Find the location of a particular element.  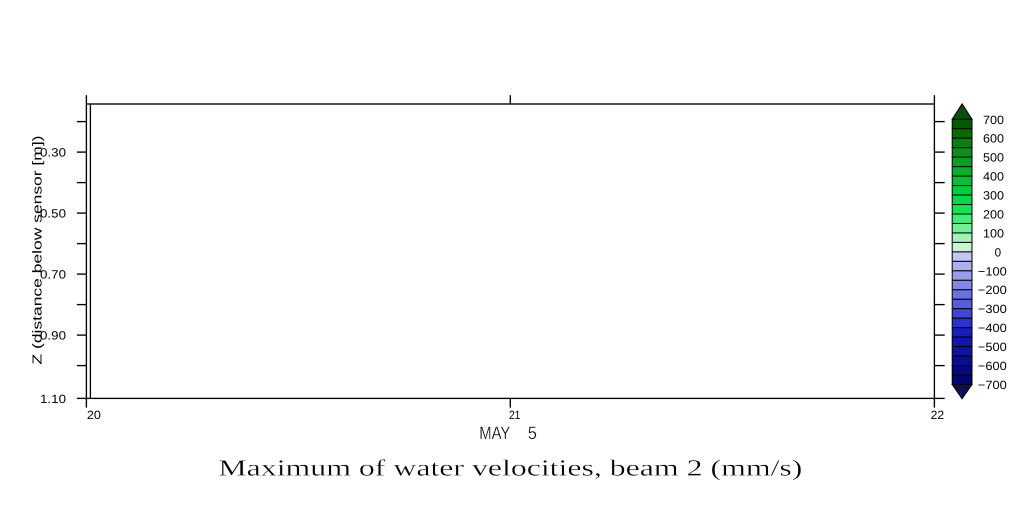

svg-text: 0.70 is located at coordinates (53, 275).